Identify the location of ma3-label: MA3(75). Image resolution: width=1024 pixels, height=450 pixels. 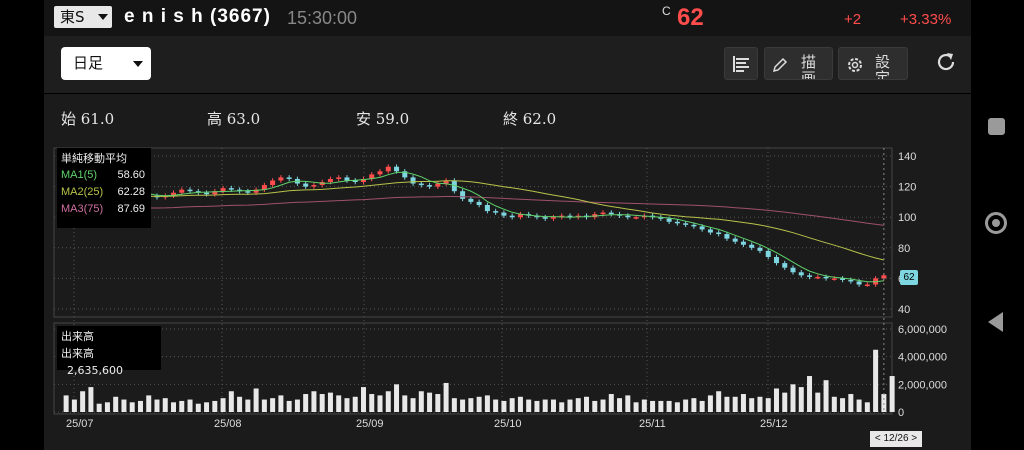
(82, 209).